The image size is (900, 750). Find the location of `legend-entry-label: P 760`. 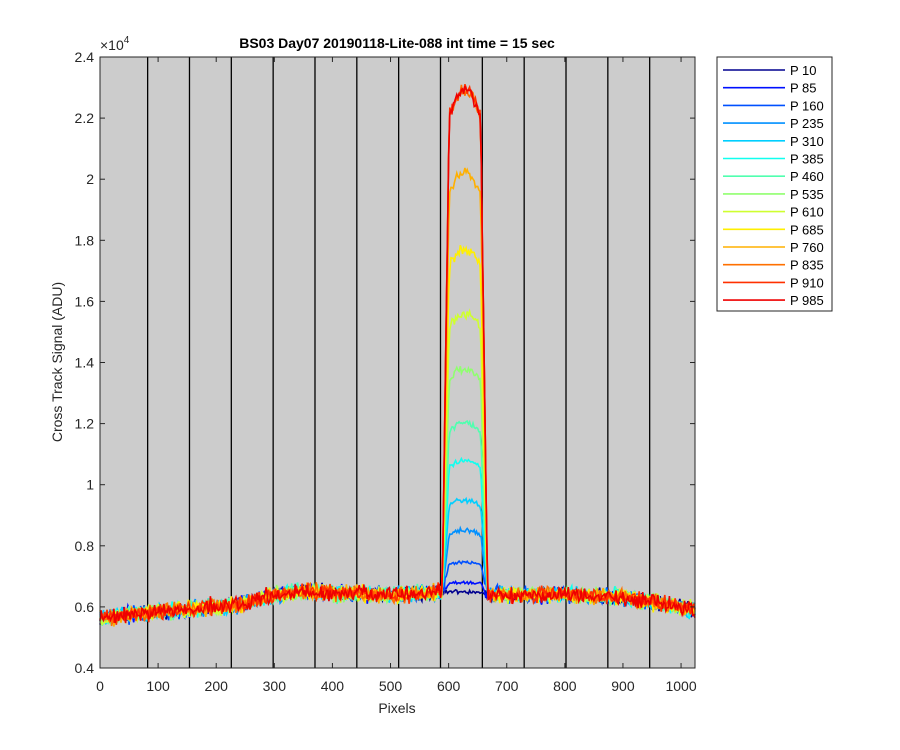

legend-entry-label: P 760 is located at coordinates (807, 247).